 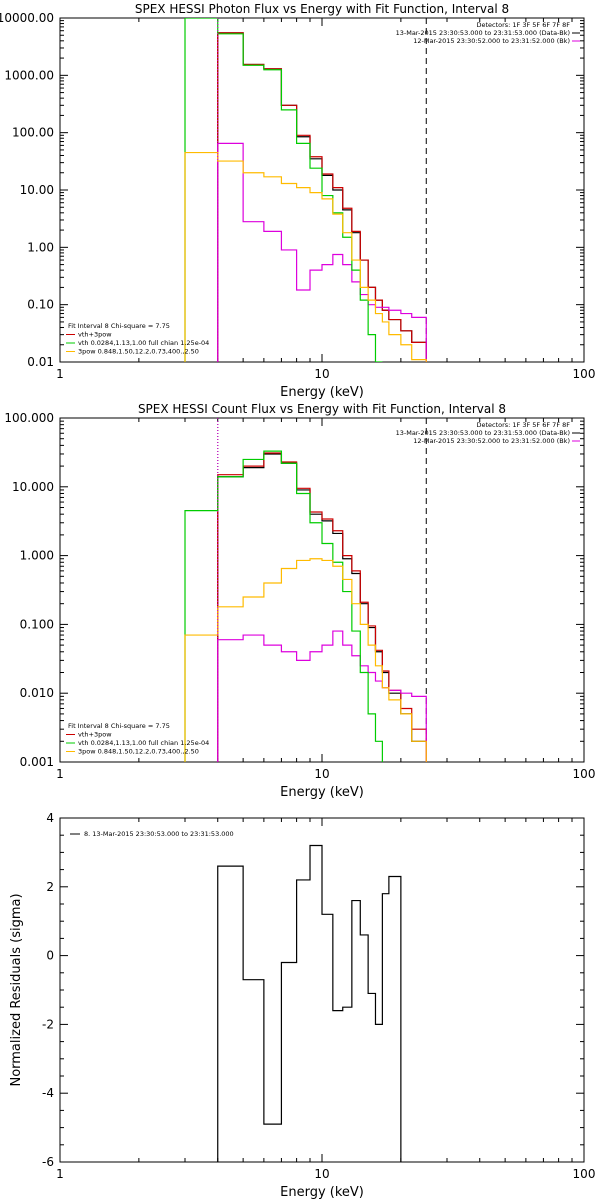 I want to click on y-tick-label: 2, so click(x=50, y=887).